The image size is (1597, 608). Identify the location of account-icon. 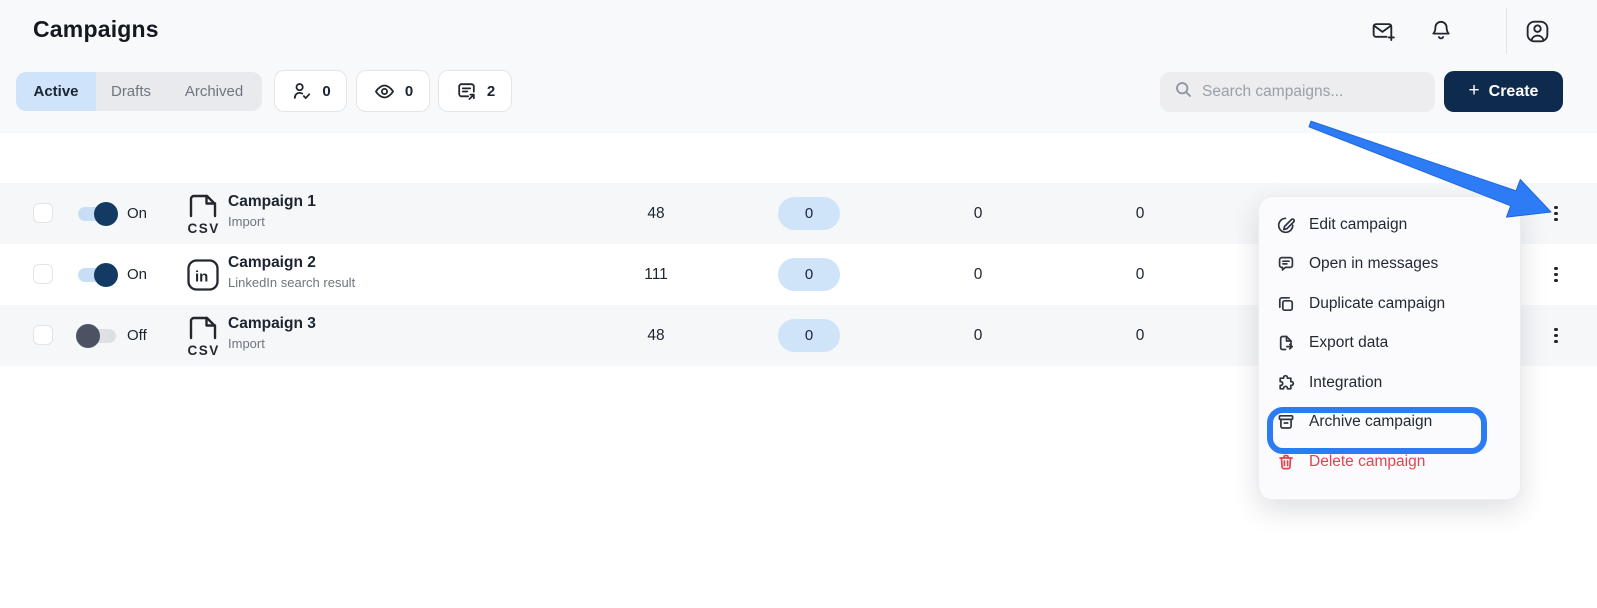
(1537, 31).